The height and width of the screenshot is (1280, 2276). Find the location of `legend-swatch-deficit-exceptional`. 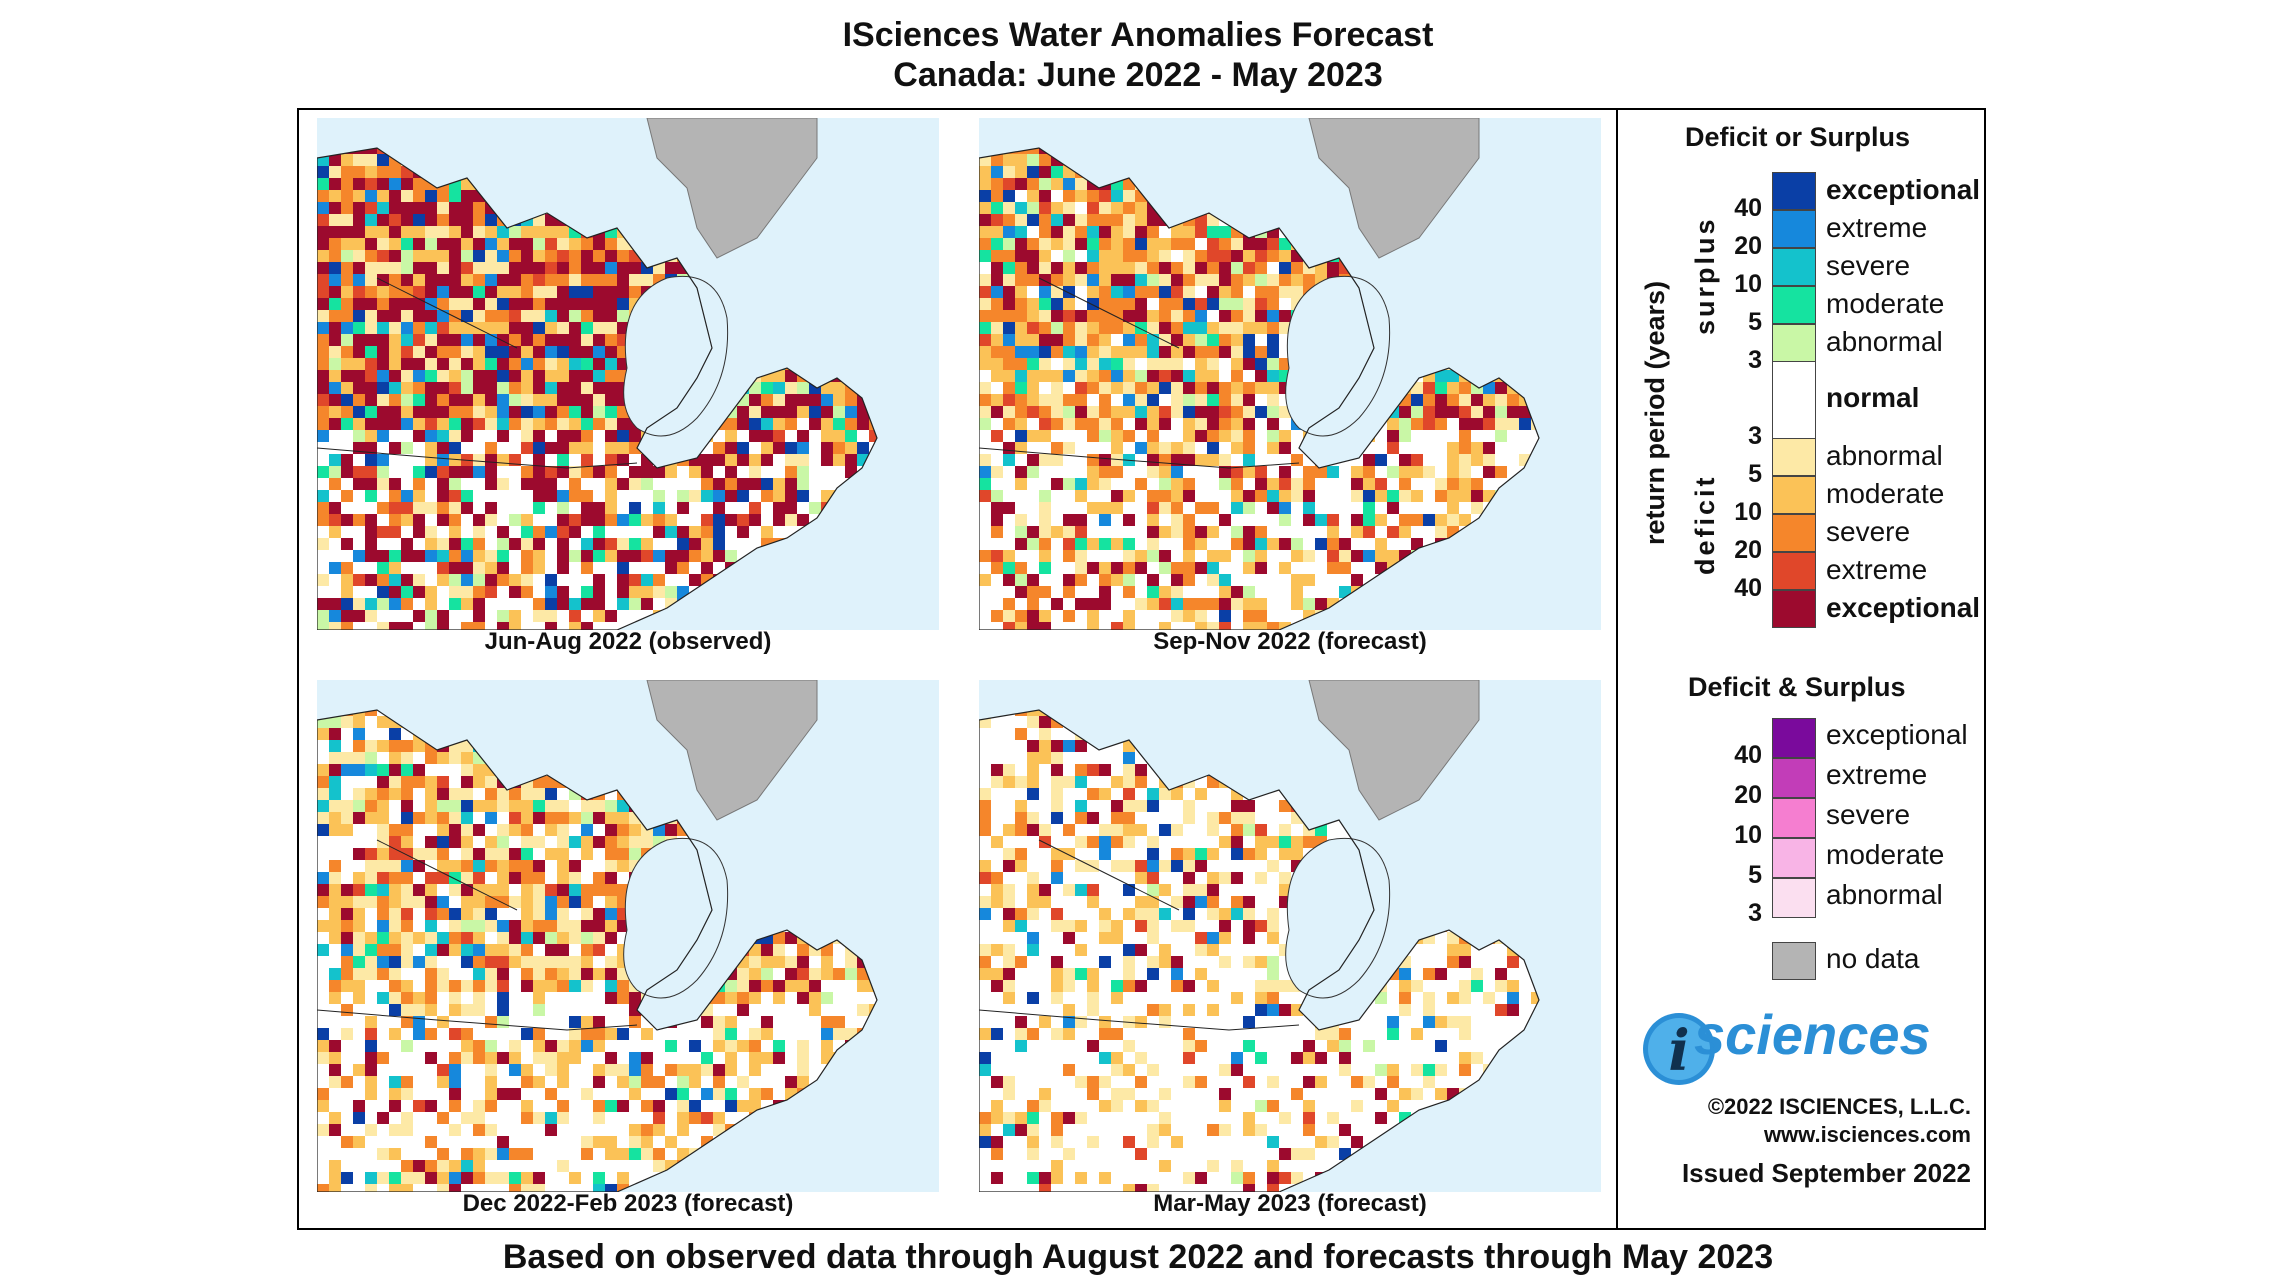

legend-swatch-deficit-exceptional is located at coordinates (1794, 609).